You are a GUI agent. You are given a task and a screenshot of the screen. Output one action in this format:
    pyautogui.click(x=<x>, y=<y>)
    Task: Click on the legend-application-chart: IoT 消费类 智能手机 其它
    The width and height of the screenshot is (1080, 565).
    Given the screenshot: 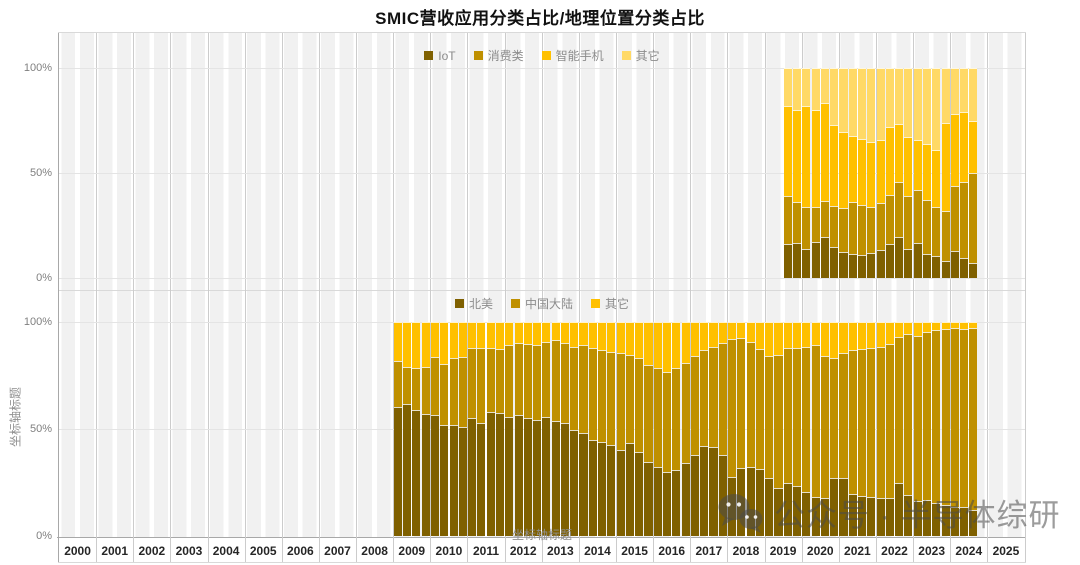 What is the action you would take?
    pyautogui.click(x=542, y=55)
    